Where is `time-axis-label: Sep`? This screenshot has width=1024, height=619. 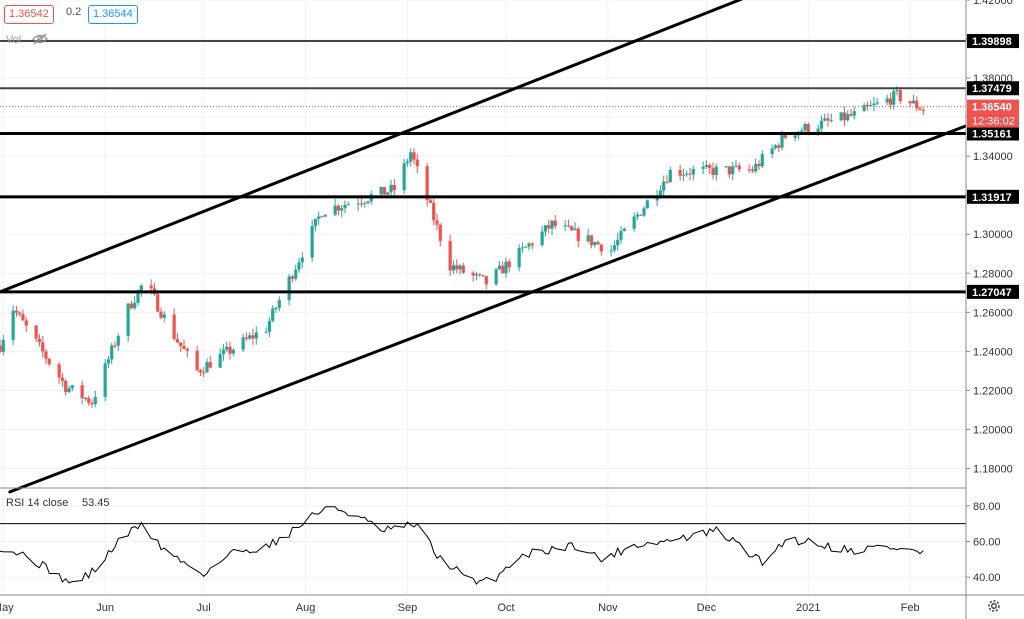 time-axis-label: Sep is located at coordinates (408, 608).